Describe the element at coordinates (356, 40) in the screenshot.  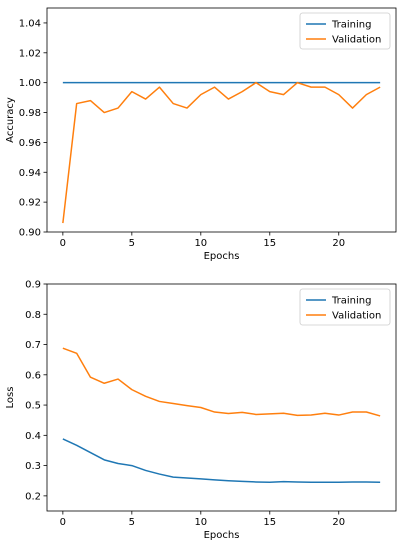
I see `accuracy-legend-label-validation: Validation` at that location.